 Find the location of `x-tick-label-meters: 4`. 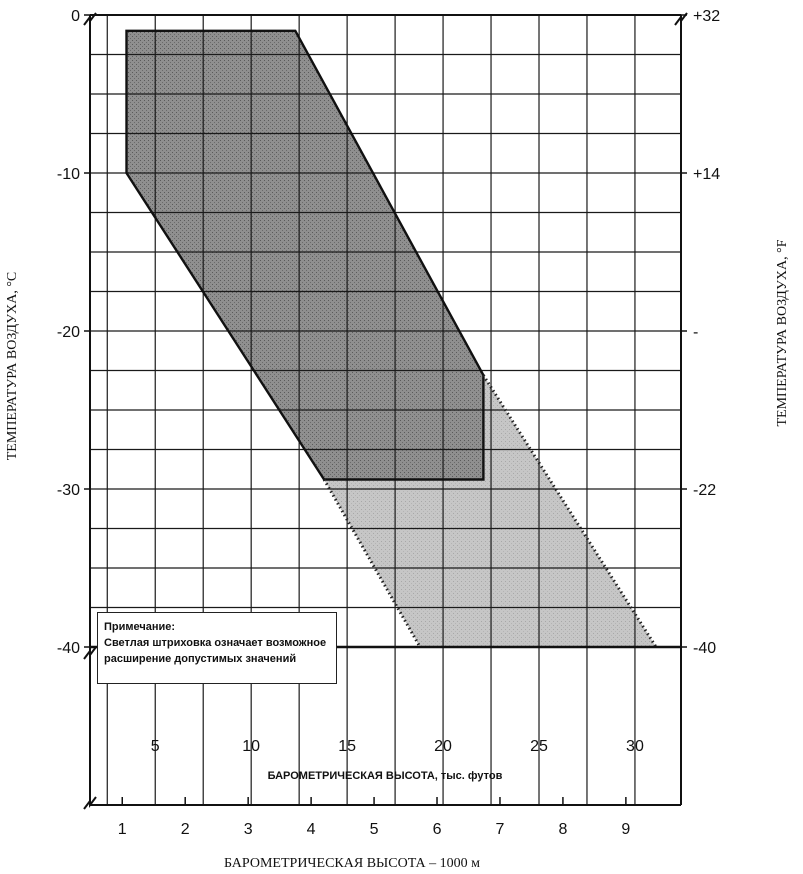

x-tick-label-meters: 4 is located at coordinates (311, 829).